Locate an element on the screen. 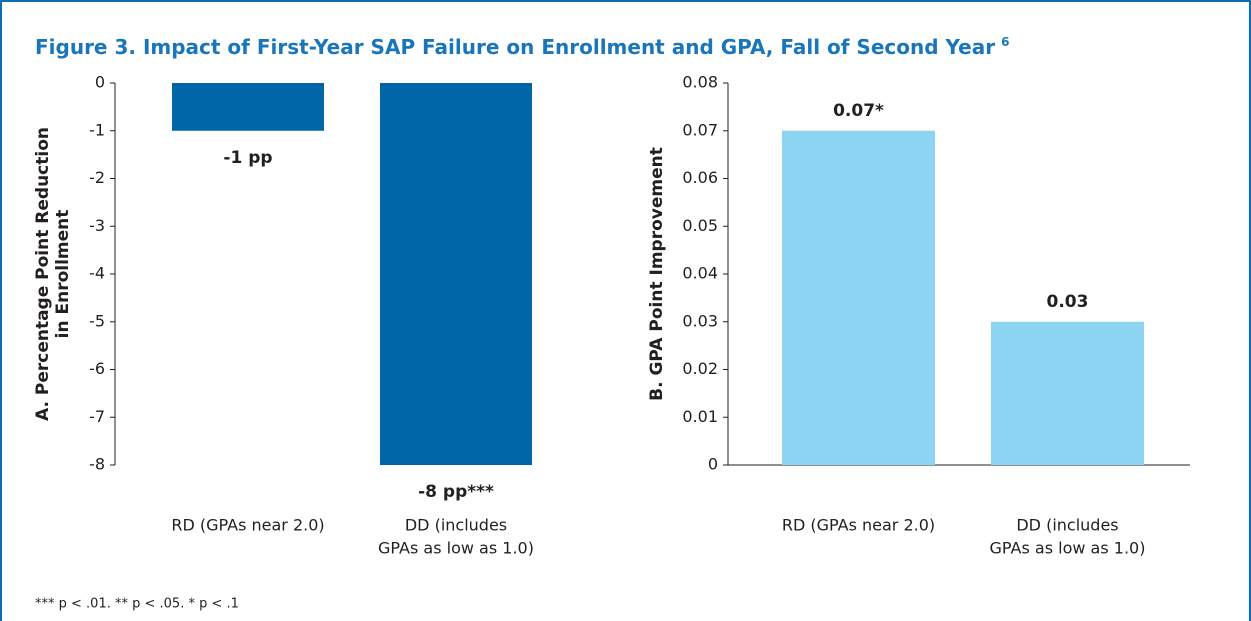  y-axis-label: A. Percentage Point Reduction is located at coordinates (43, 274).